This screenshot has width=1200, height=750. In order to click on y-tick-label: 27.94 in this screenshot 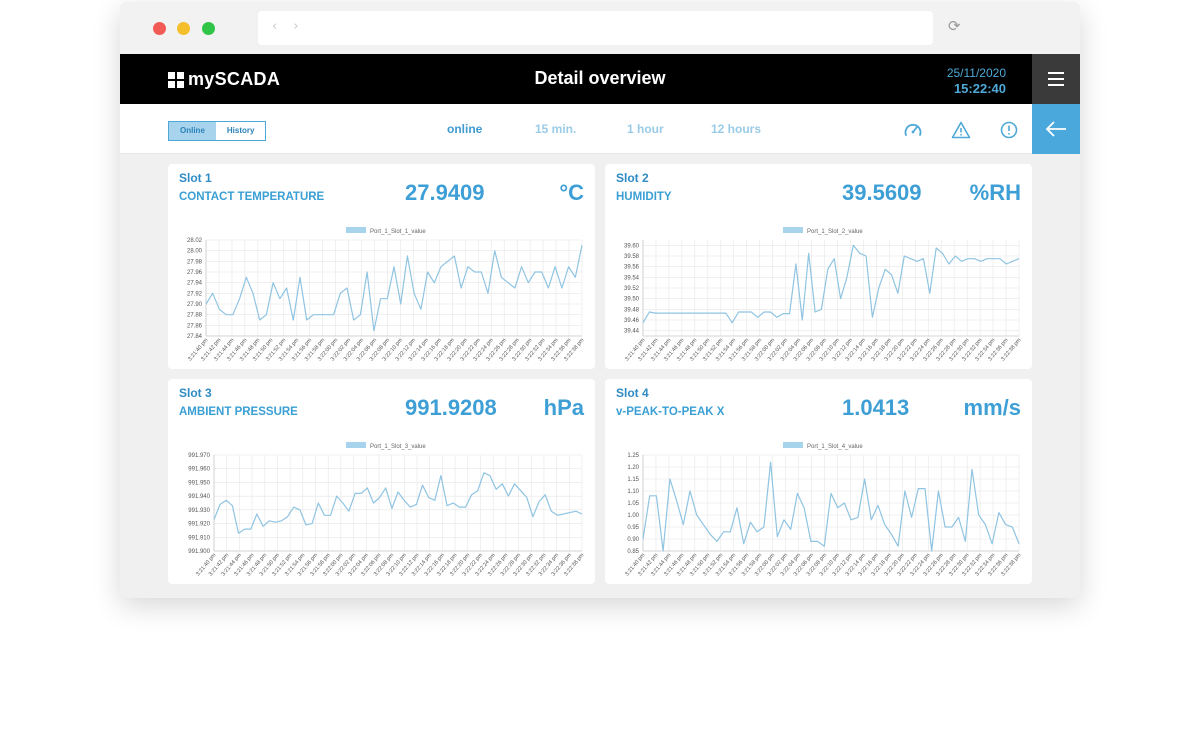, I will do `click(195, 284)`.